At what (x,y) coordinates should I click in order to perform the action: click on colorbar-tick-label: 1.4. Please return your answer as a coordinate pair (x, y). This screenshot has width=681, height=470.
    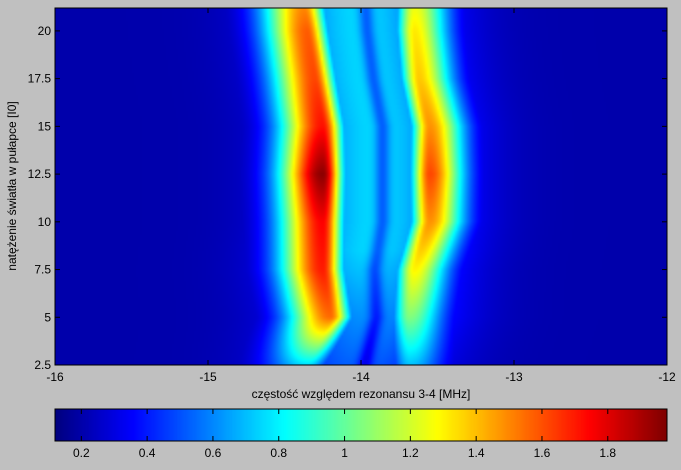
    Looking at the image, I should click on (476, 453).